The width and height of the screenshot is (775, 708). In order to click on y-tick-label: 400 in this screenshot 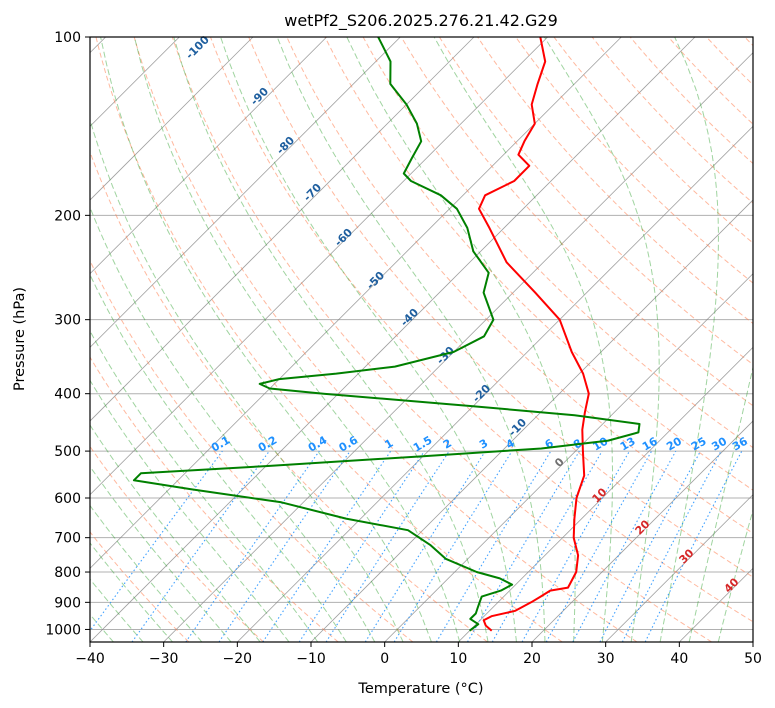, I will do `click(67, 395)`.